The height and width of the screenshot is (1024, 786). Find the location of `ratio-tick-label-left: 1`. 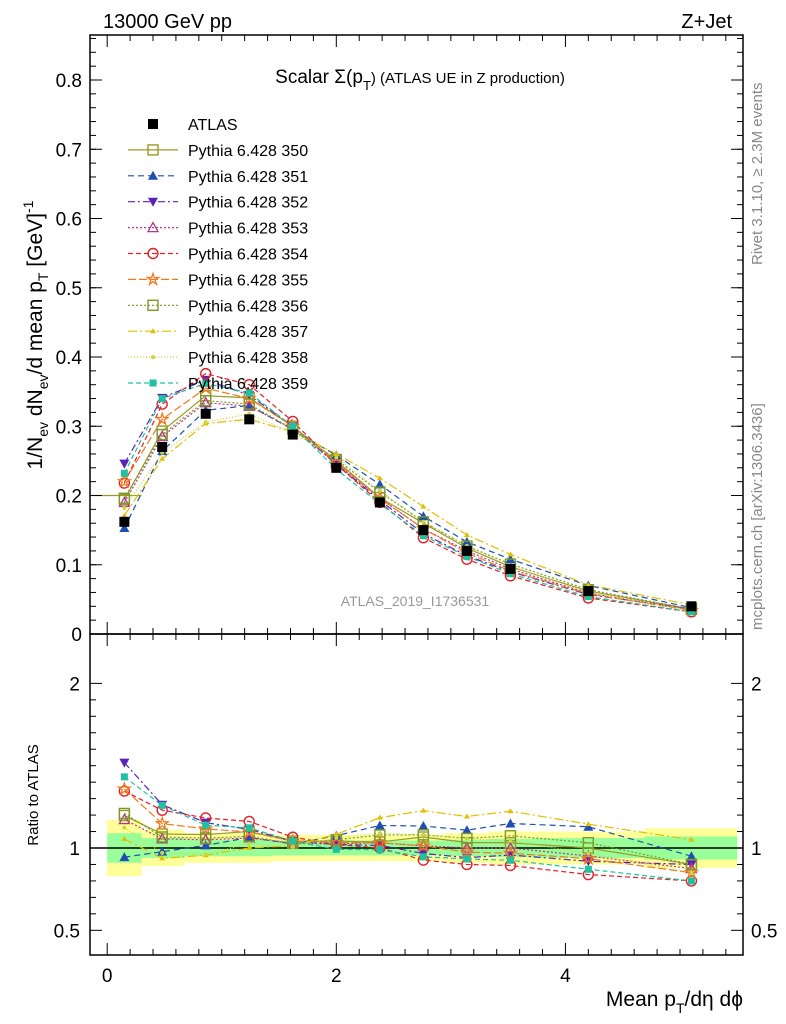

ratio-tick-label-left: 1 is located at coordinates (74, 849).